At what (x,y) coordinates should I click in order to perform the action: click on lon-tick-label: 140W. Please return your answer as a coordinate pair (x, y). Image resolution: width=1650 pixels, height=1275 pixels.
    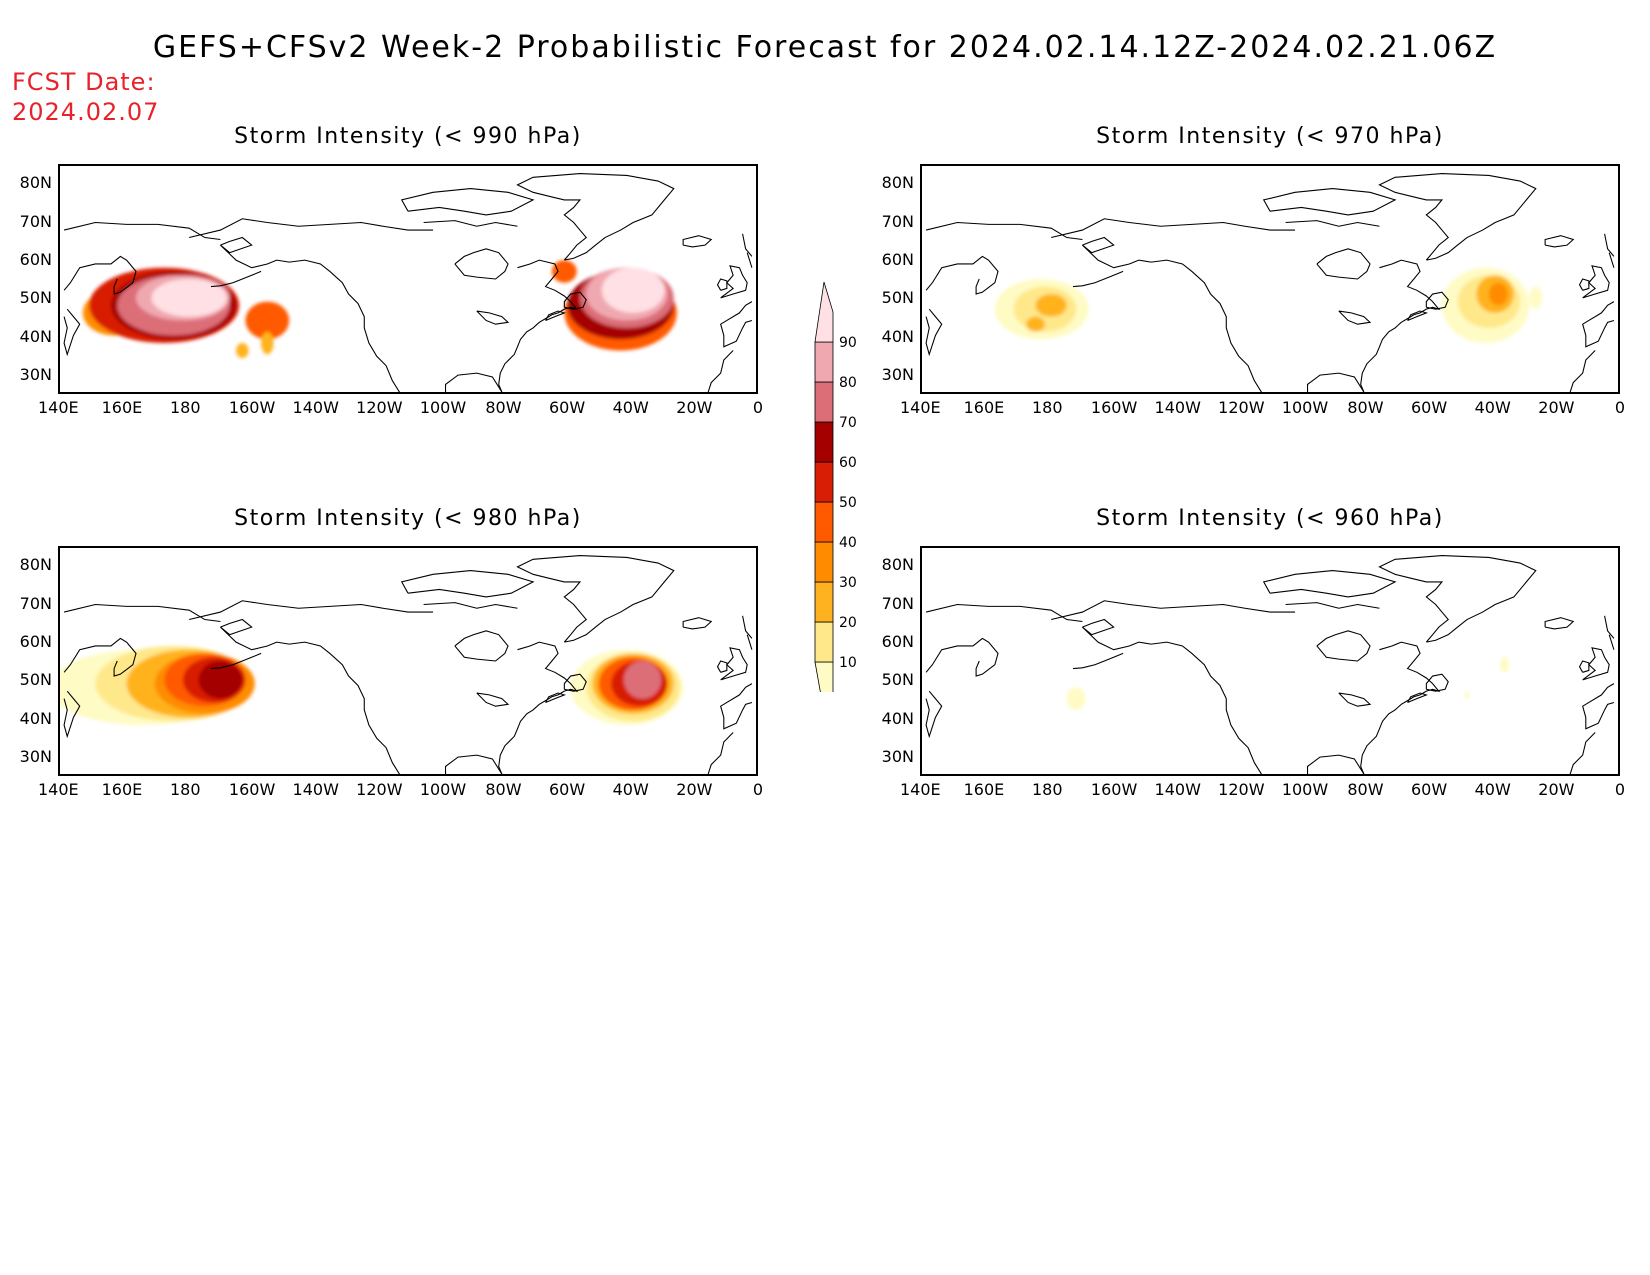
    Looking at the image, I should click on (315, 789).